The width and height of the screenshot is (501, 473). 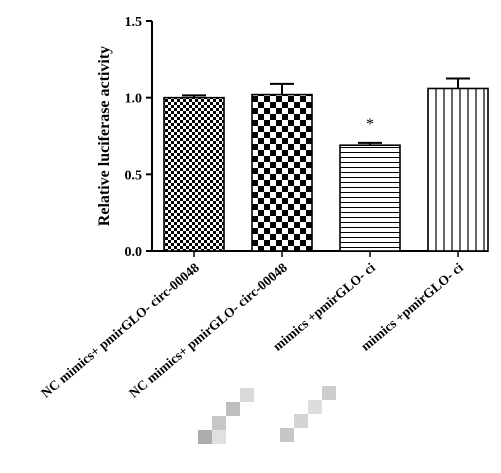 What do you see at coordinates (134, 22) in the screenshot?
I see `y-tick-label: 1.5` at bounding box center [134, 22].